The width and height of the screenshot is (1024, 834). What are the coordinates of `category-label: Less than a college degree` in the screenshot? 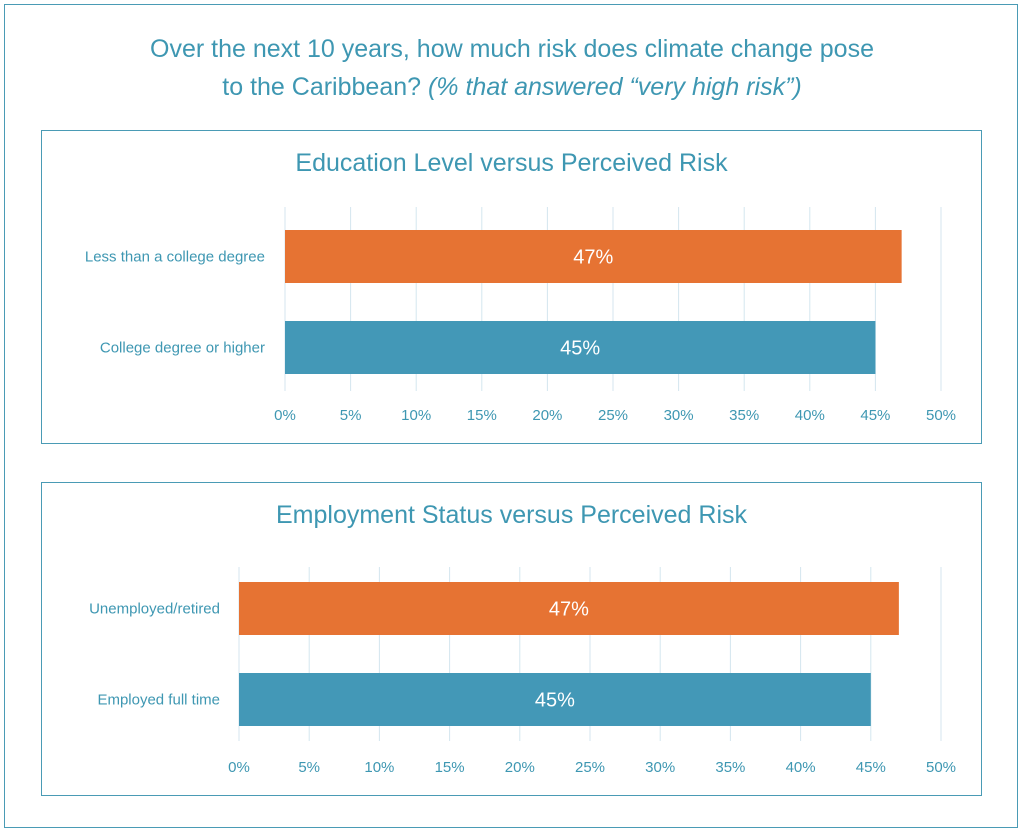 It's located at (175, 257).